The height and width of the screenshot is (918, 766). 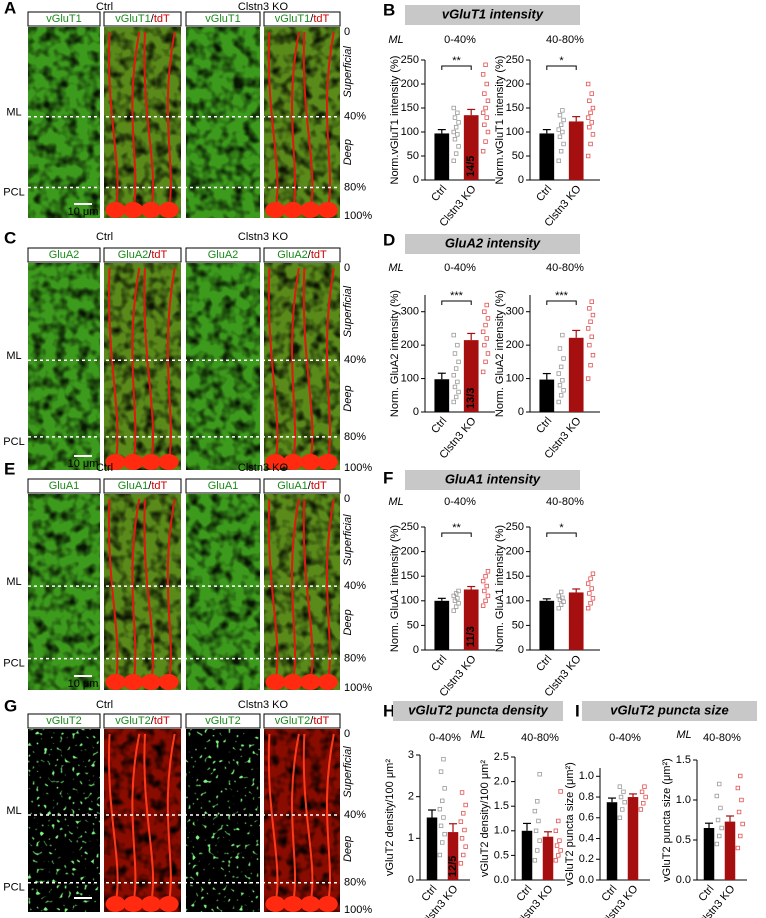 What do you see at coordinates (292, 19) in the screenshot?
I see `label-part: vGluT1` at bounding box center [292, 19].